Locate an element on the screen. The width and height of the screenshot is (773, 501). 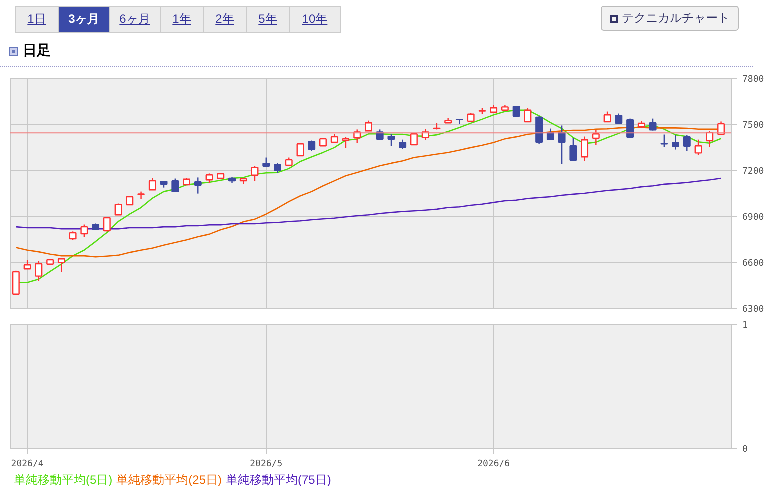
text: 単純移動平均(25日) is located at coordinates (169, 480).